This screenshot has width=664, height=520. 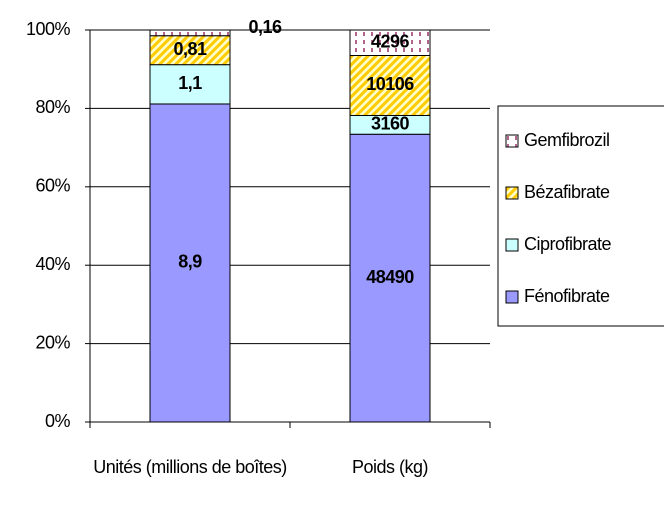 I want to click on y-tick-label: 0%, so click(x=58, y=421).